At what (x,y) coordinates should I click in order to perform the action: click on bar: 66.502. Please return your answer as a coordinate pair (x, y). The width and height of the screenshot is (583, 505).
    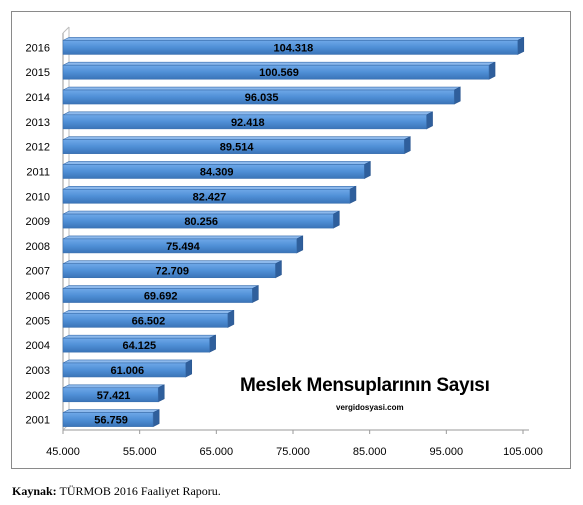
    Looking at the image, I should click on (148, 318).